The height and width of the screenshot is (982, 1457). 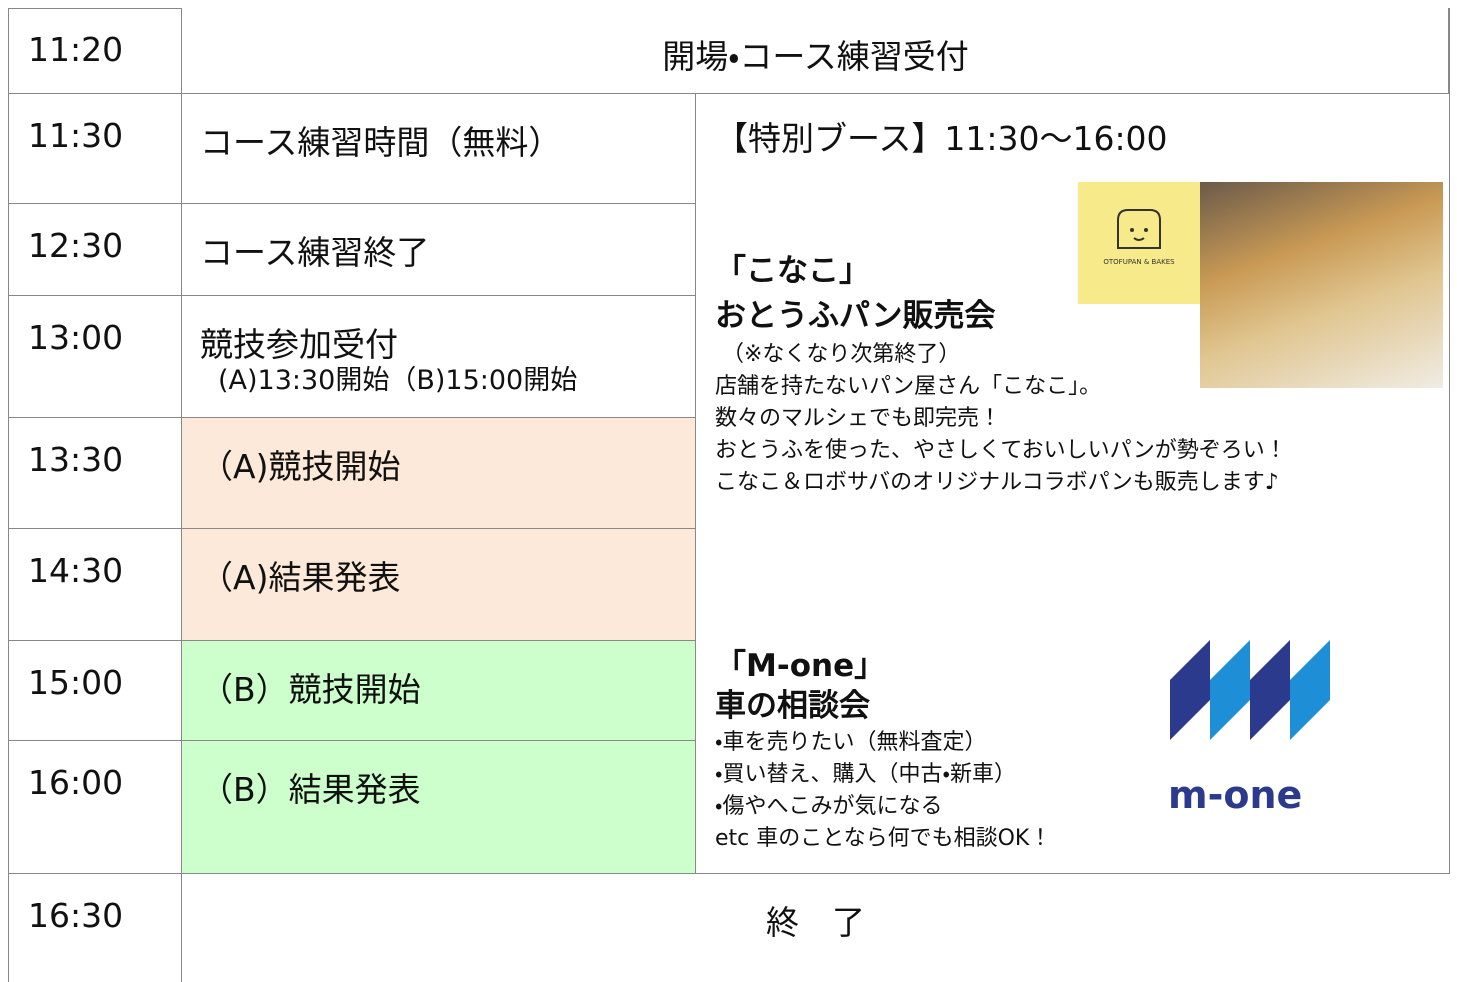 What do you see at coordinates (865, 774) in the screenshot?
I see `booth-line: ・買い替え、購入（中古・新車）` at bounding box center [865, 774].